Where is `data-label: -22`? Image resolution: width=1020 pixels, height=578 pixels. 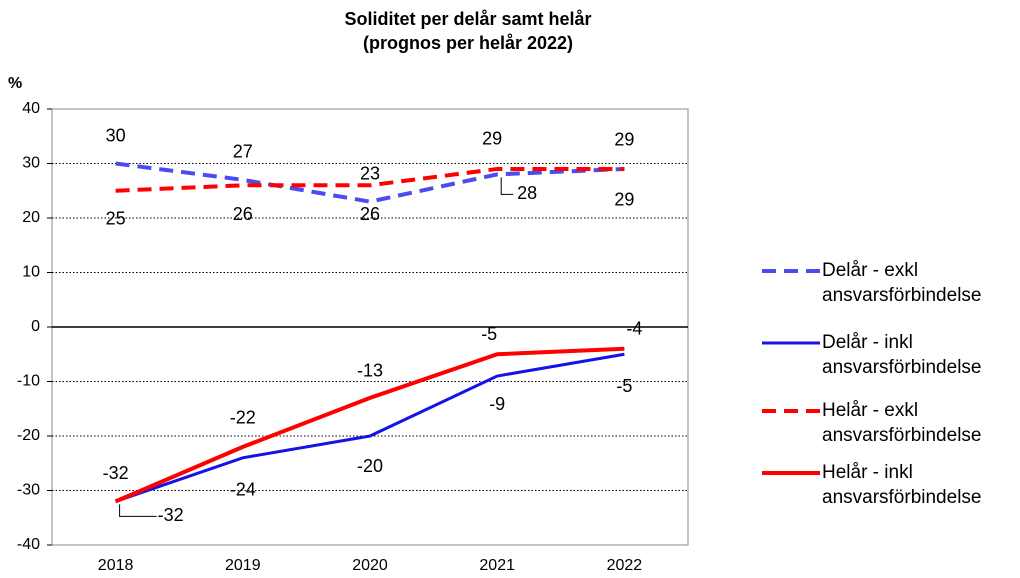 data-label: -22 is located at coordinates (243, 418).